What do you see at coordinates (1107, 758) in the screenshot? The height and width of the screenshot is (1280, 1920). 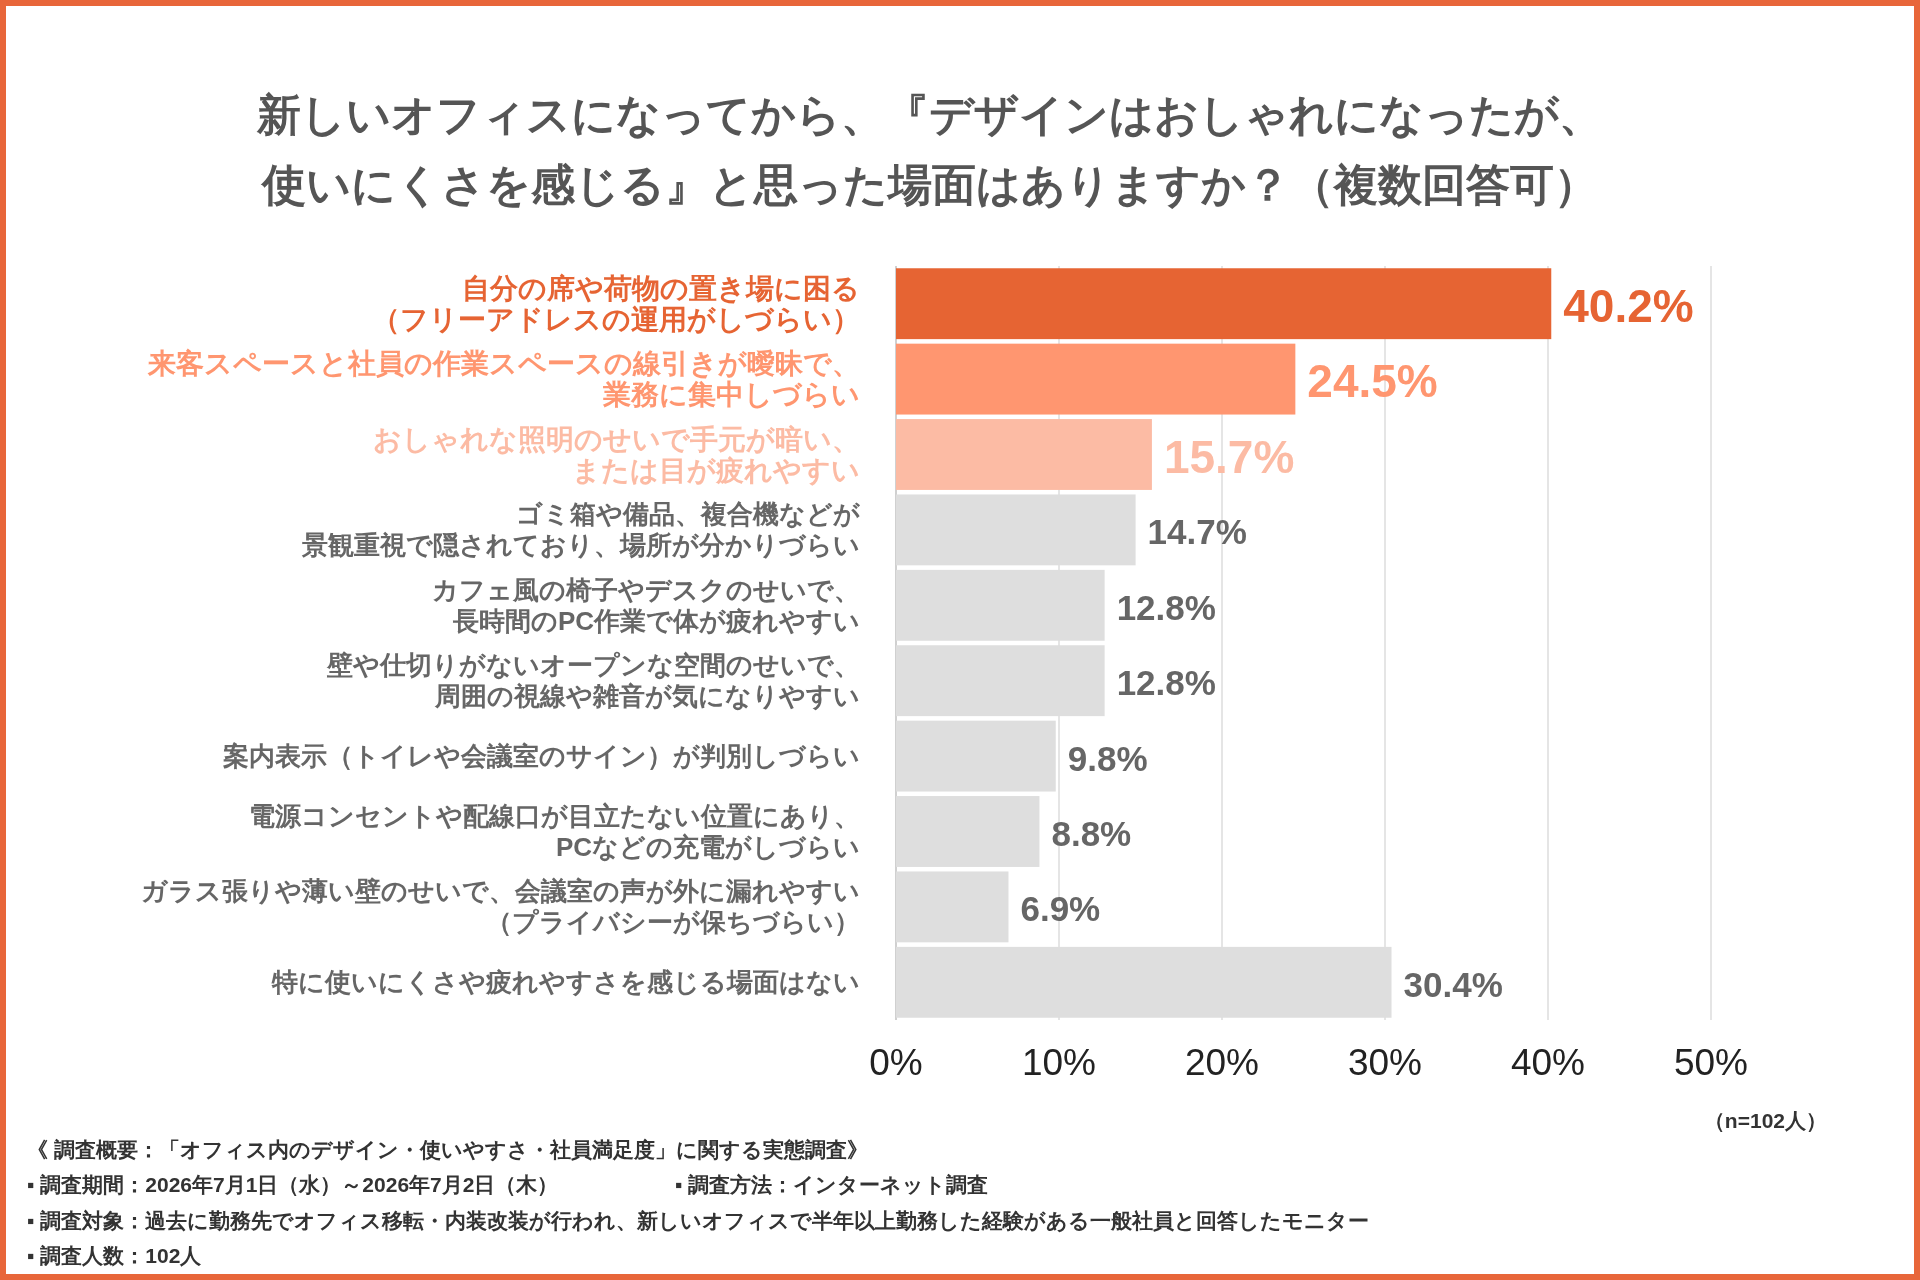 I see `data-label: 9.8%` at bounding box center [1107, 758].